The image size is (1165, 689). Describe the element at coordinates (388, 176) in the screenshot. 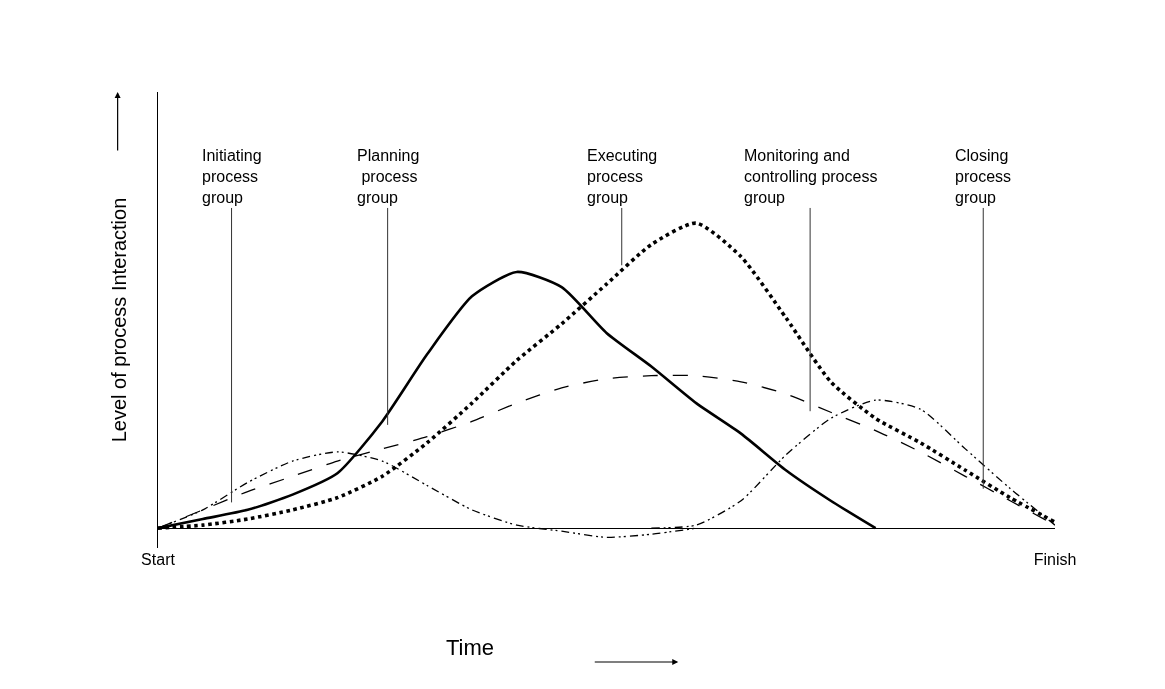

I see `text: Planning process group` at that location.